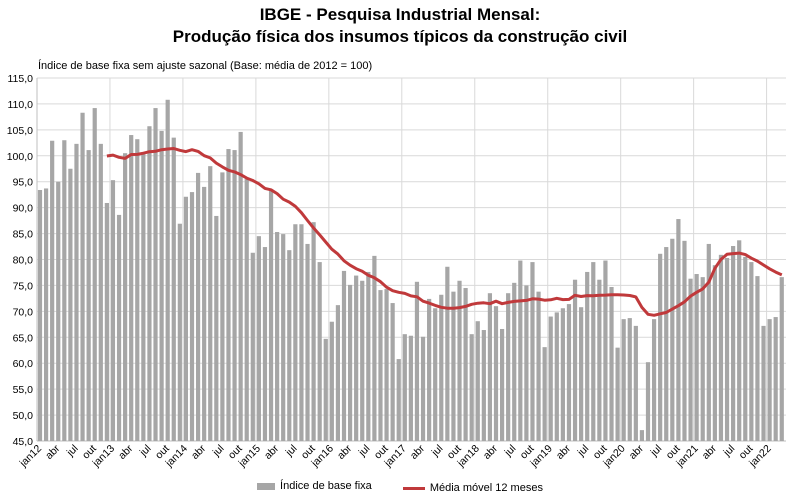 The width and height of the screenshot is (800, 497). I want to click on legend-label-moving-average: Média móvel 12 meses, so click(486, 488).